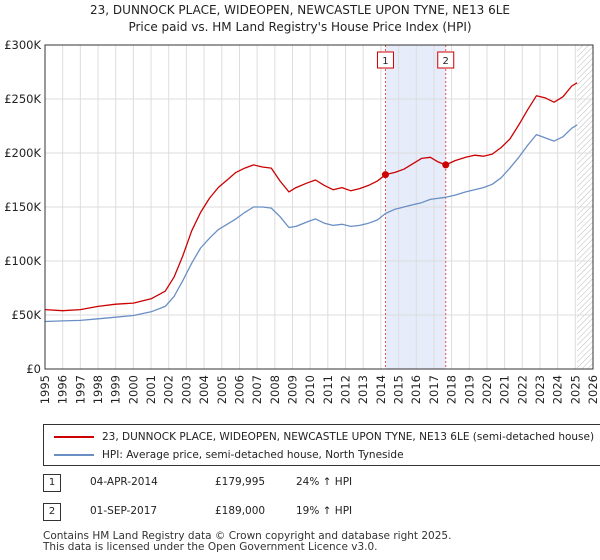 The height and width of the screenshot is (560, 600). Describe the element at coordinates (124, 511) in the screenshot. I see `sale-date: 01-SEP-2017` at that location.